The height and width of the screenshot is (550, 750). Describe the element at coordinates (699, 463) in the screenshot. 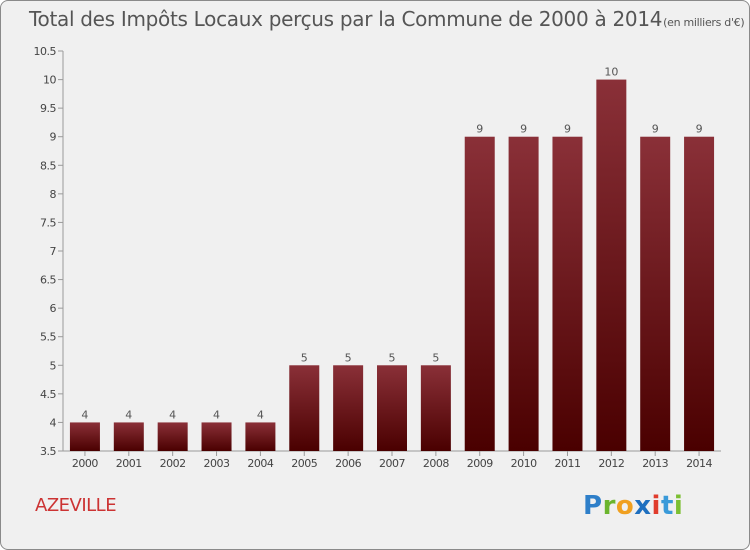

I see `x-tick-label: 2014` at that location.